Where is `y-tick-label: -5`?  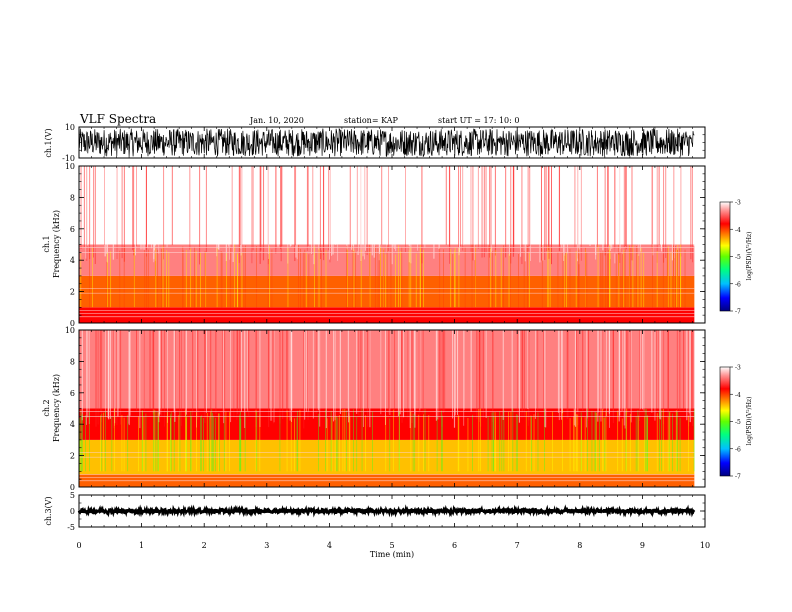
y-tick-label: -5 is located at coordinates (71, 527).